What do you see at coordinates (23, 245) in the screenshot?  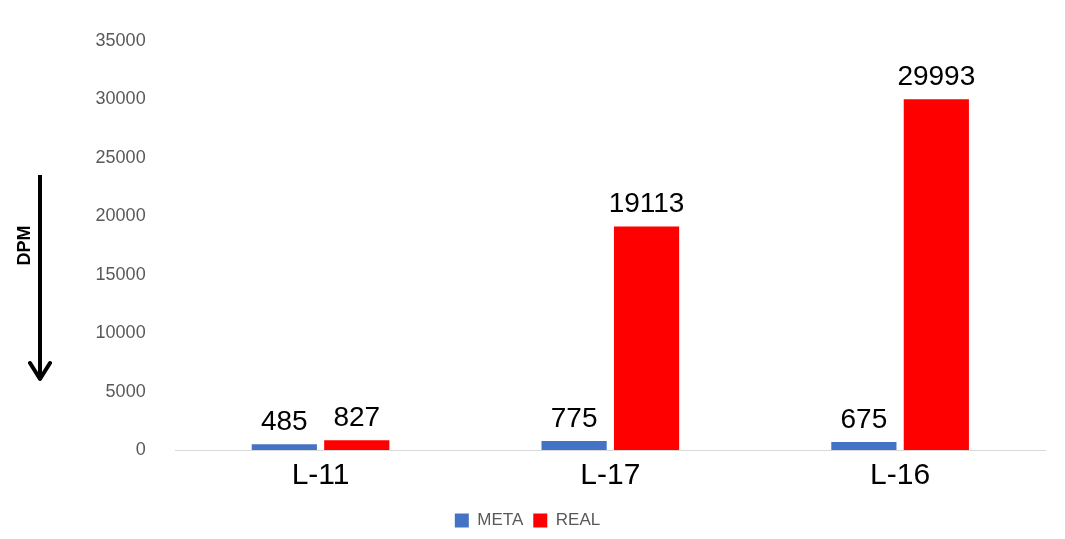 I see `y-axis-title: DPM` at bounding box center [23, 245].